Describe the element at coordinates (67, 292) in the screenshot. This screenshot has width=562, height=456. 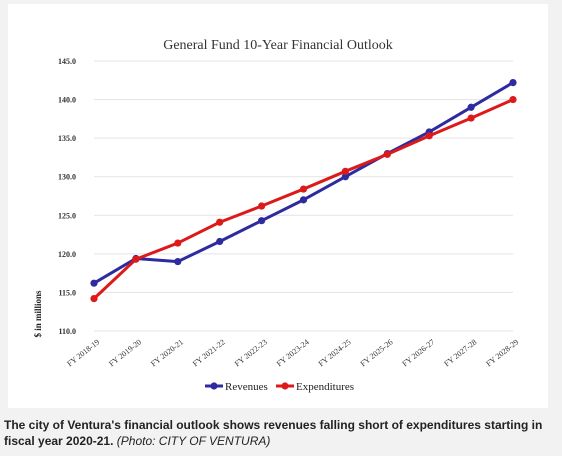
I see `y-tick-label: 115.0` at that location.